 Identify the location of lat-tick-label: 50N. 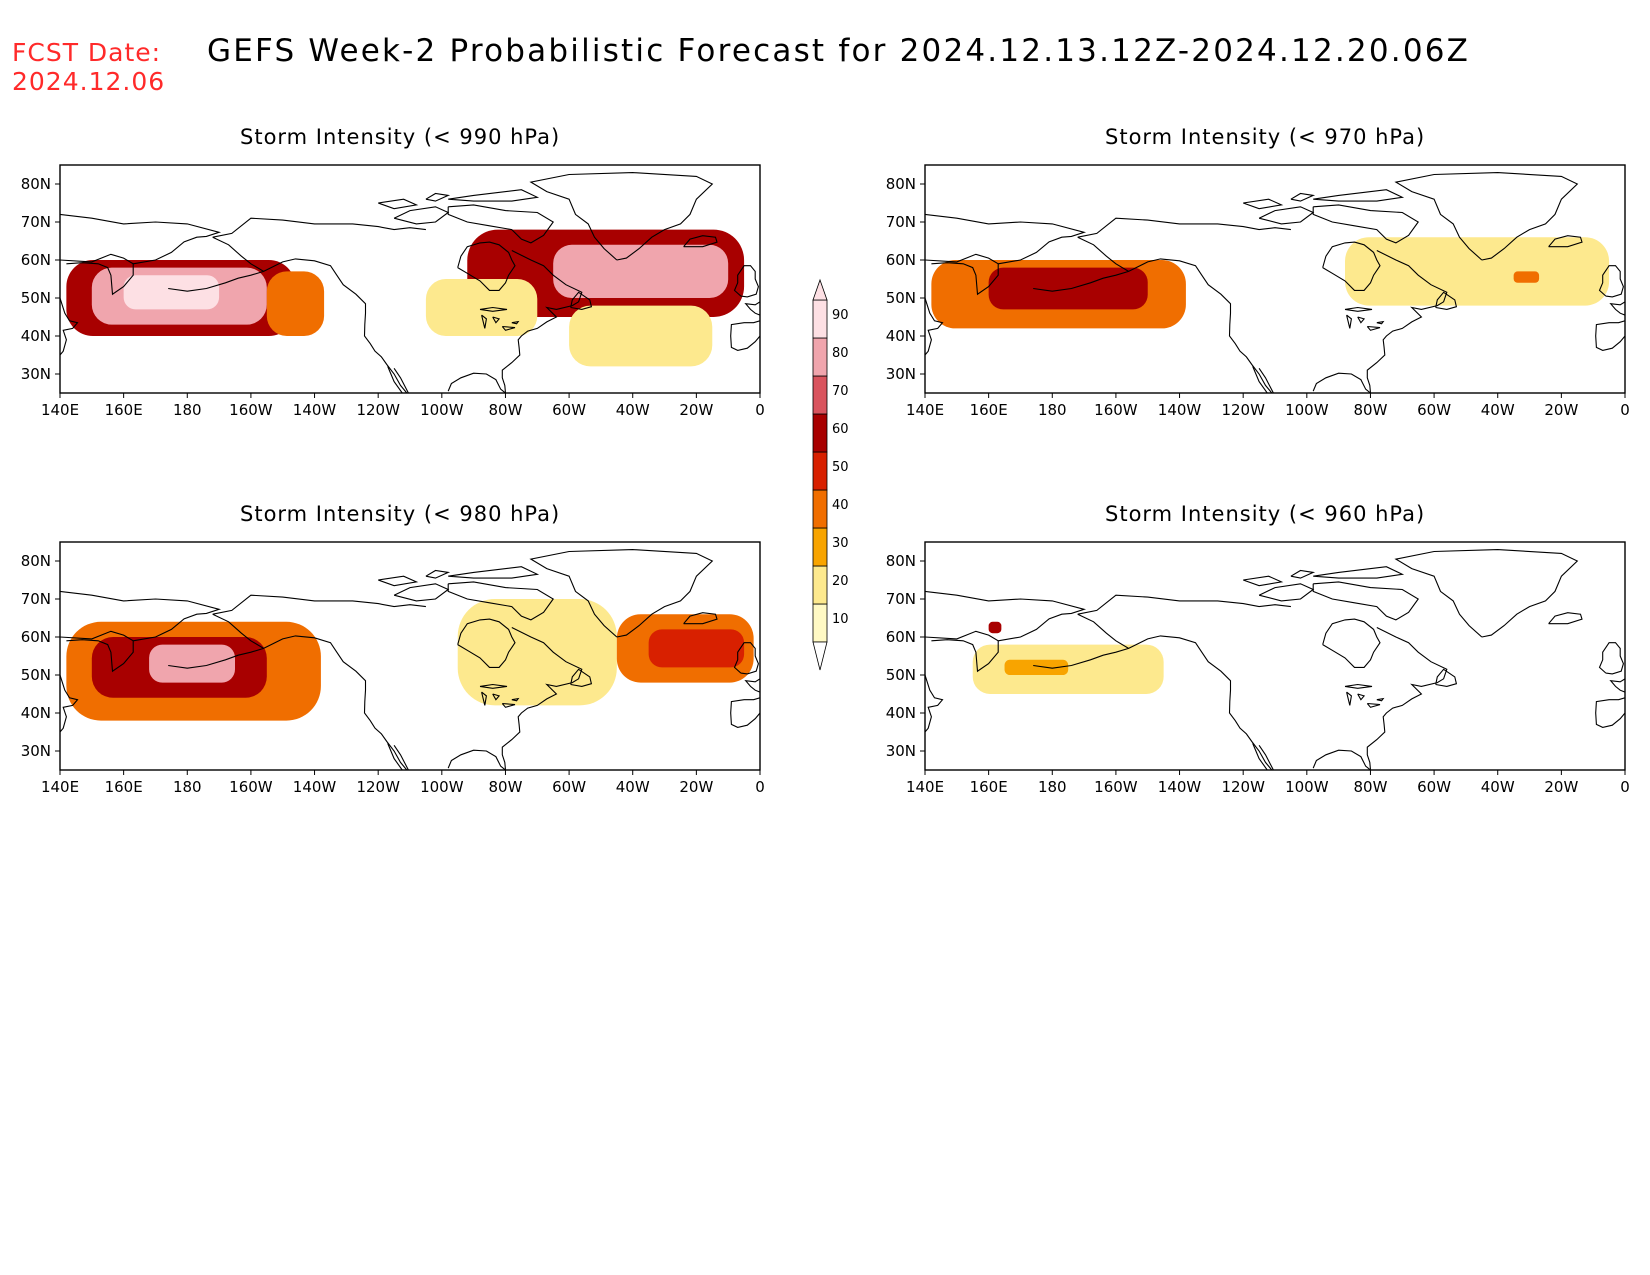
(901, 298).